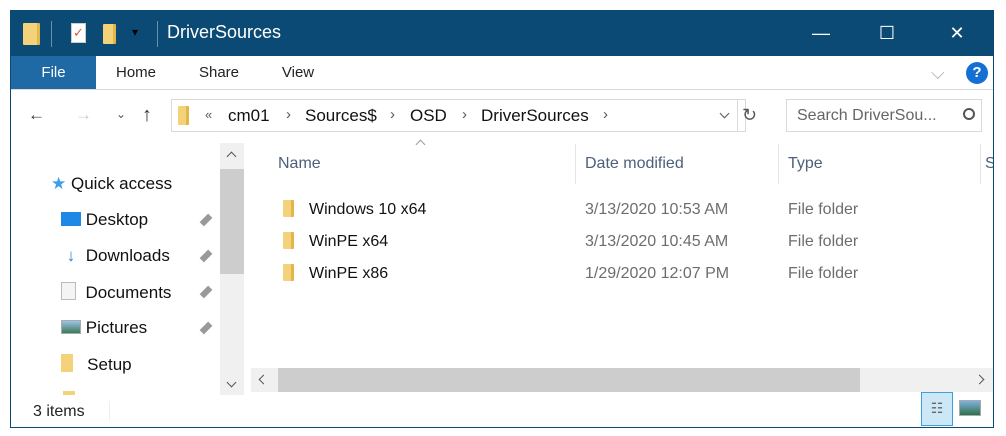  Describe the element at coordinates (224, 32) in the screenshot. I see `window-title: DriverSources` at that location.